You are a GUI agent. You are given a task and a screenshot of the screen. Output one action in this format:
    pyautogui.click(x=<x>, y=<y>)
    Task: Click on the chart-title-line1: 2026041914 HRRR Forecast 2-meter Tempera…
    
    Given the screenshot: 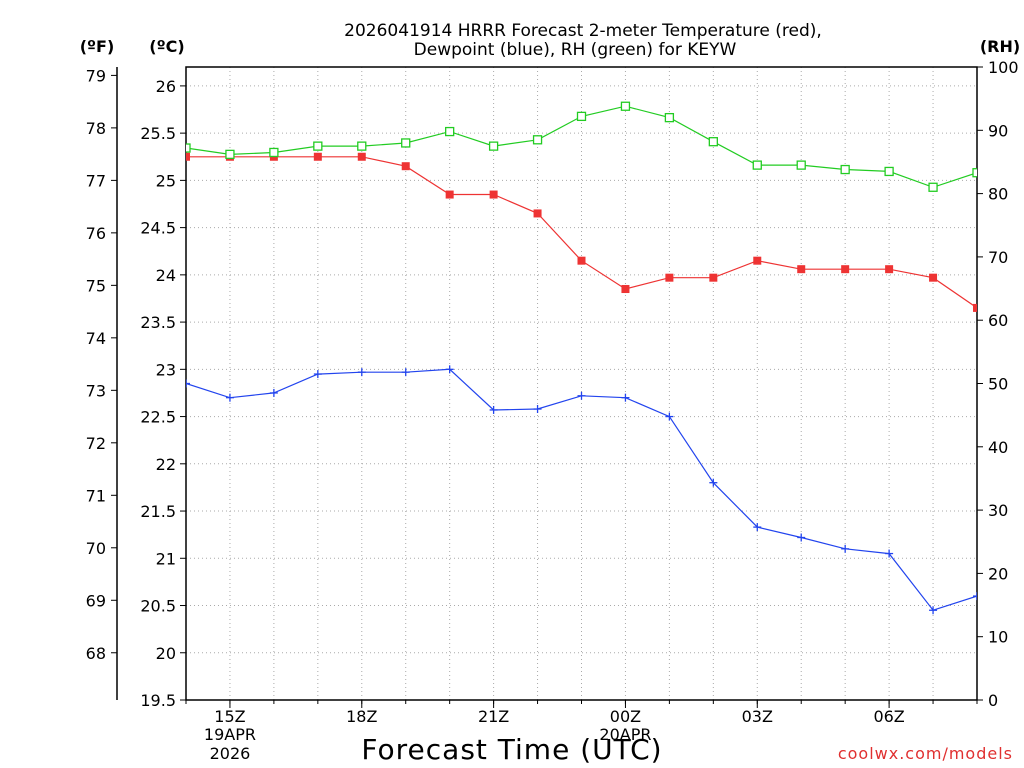 What is the action you would take?
    pyautogui.click(x=583, y=31)
    